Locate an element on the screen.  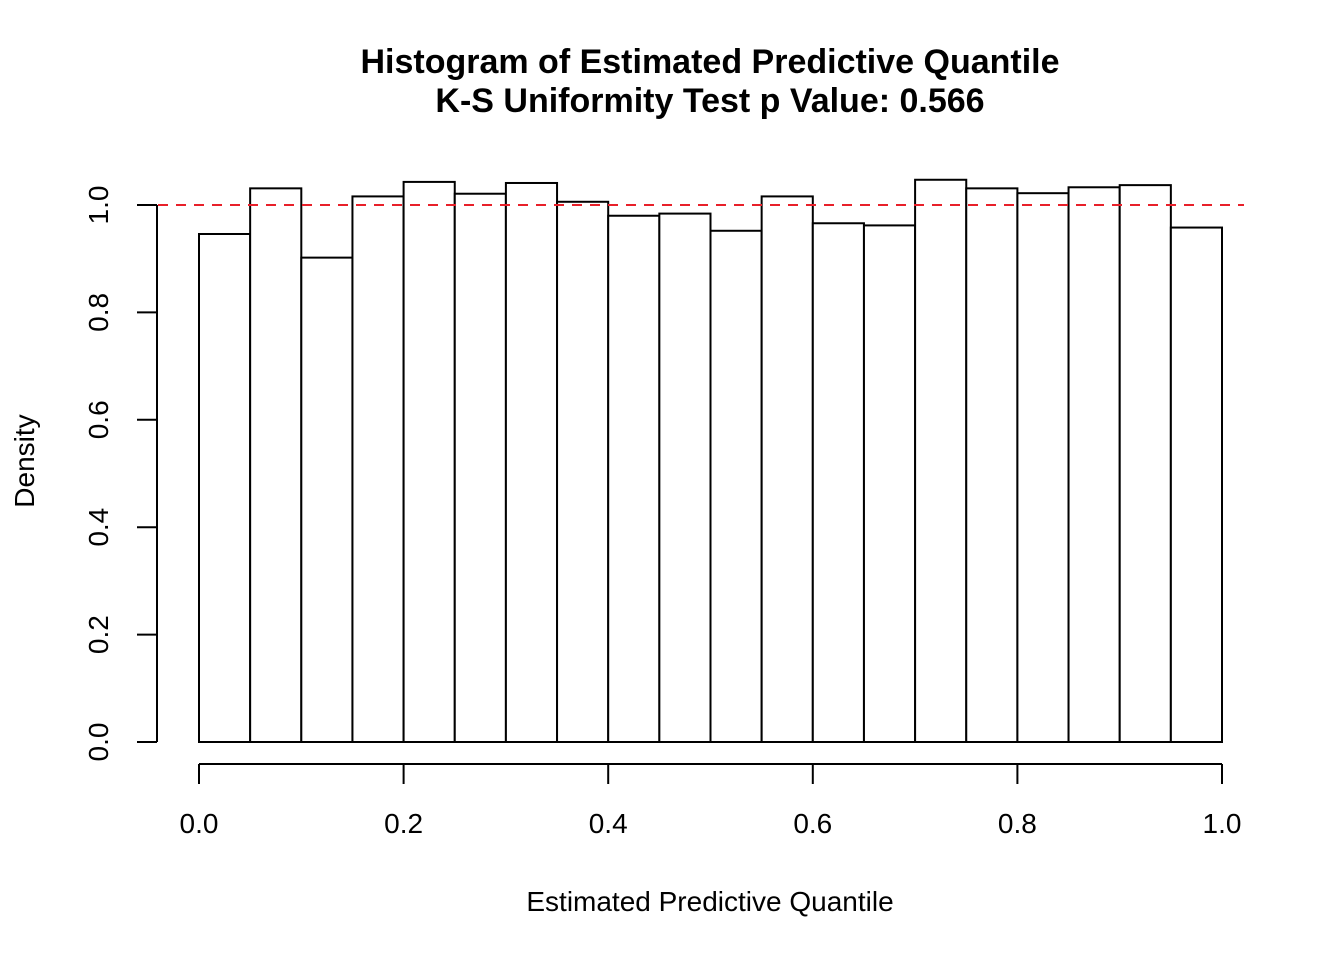
x-tick-label: 0.2 is located at coordinates (403, 823).